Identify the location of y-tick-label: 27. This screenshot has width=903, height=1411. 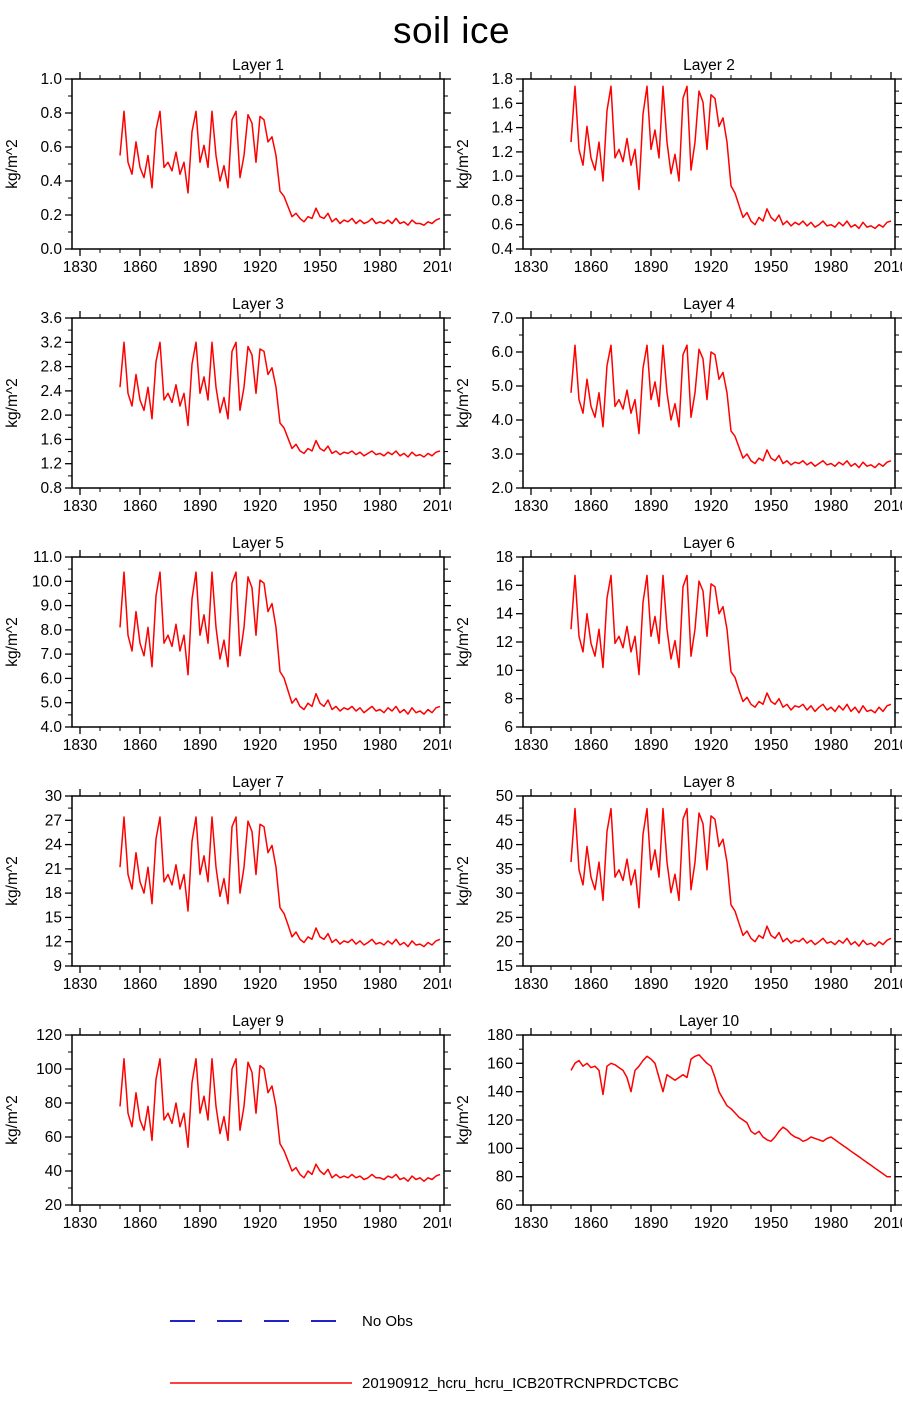
(53, 820).